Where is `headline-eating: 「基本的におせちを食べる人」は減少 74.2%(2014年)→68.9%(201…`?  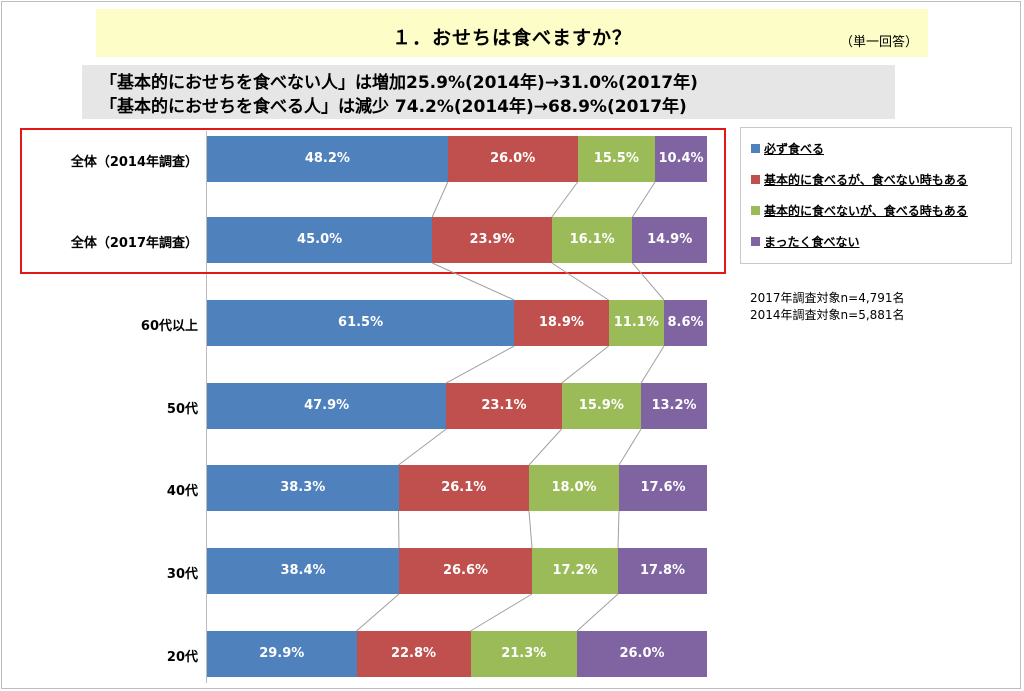 headline-eating: 「基本的におせちを食べる人」は減少 74.2%(2014年)→68.9%(201… is located at coordinates (393, 107).